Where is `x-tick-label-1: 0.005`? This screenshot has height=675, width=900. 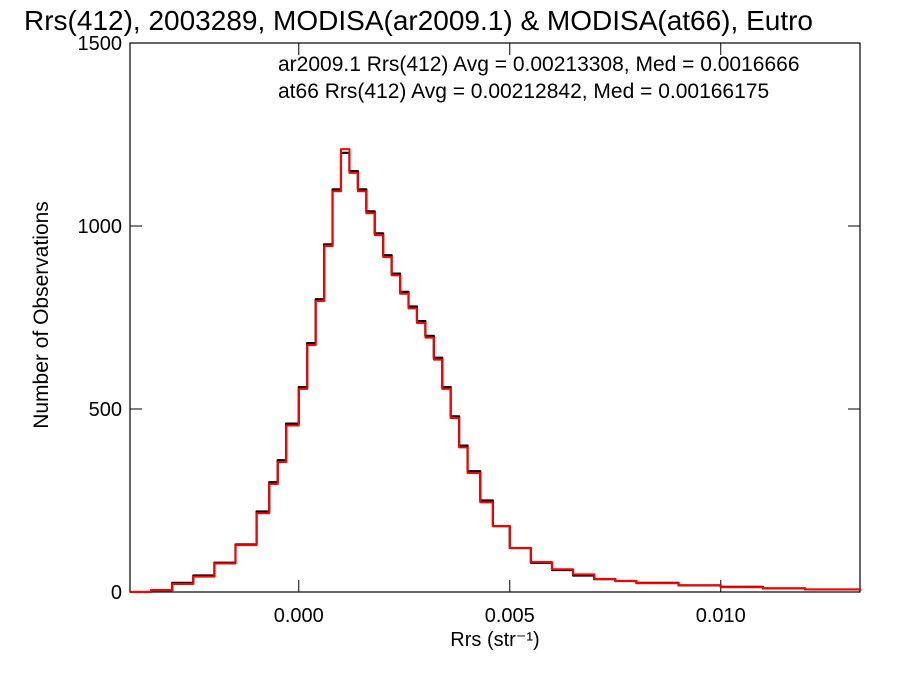
x-tick-label-1: 0.005 is located at coordinates (510, 616).